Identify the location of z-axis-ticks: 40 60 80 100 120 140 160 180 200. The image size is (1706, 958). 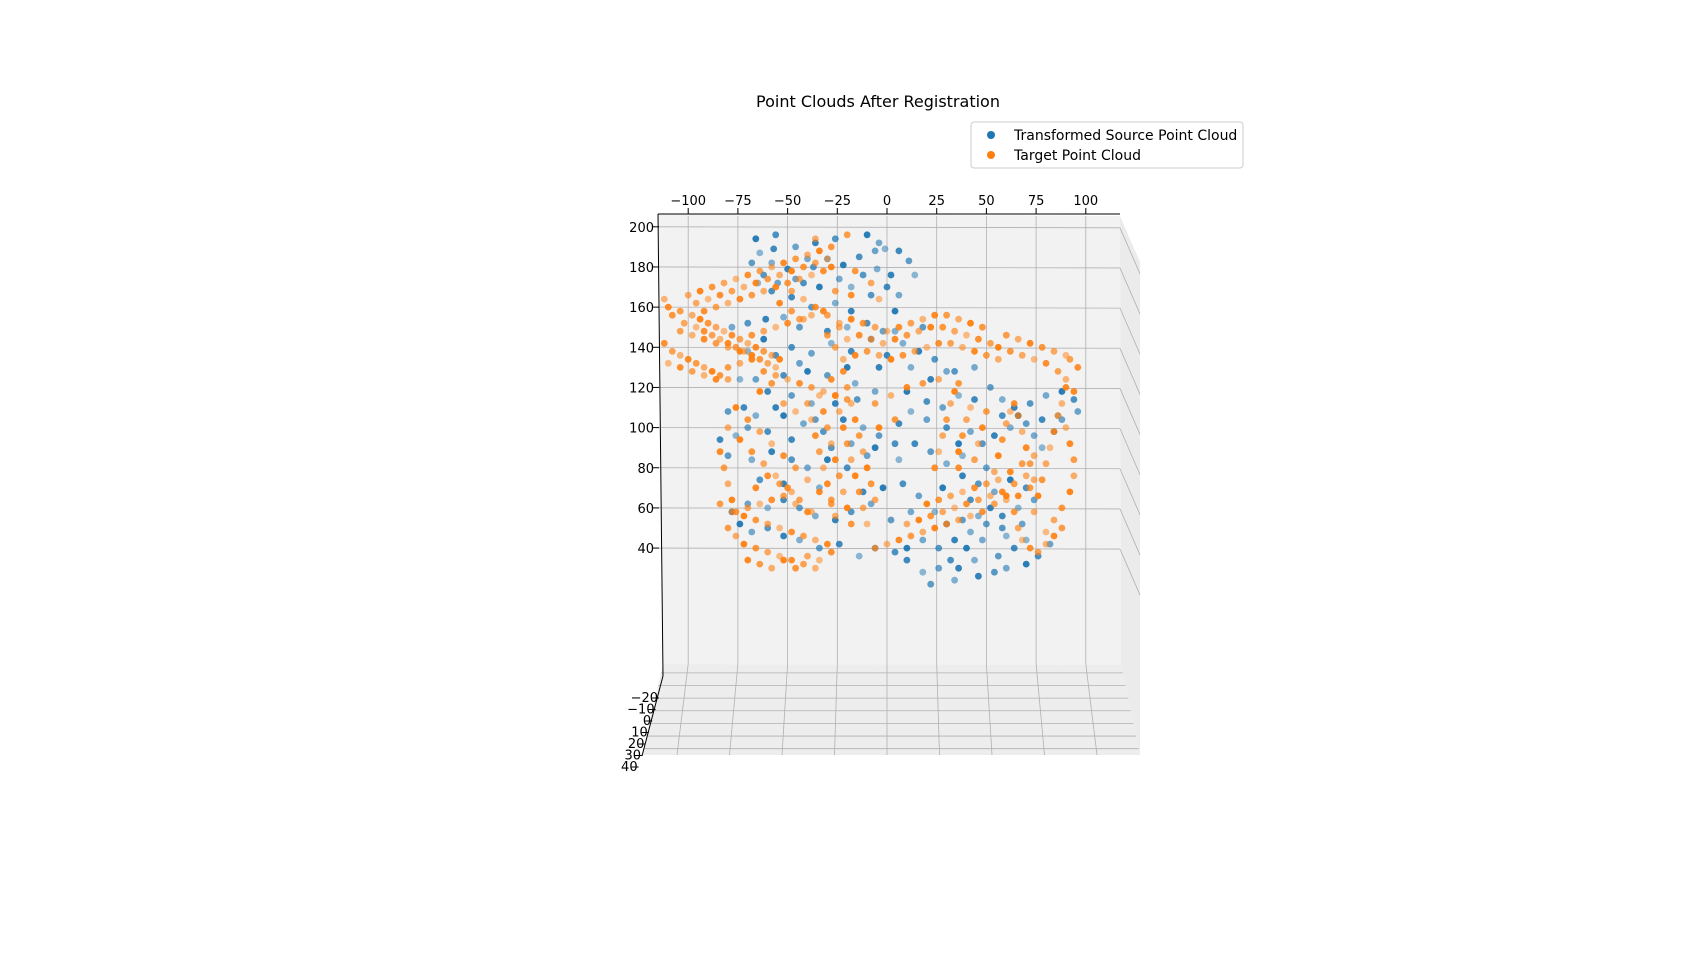
(644, 389).